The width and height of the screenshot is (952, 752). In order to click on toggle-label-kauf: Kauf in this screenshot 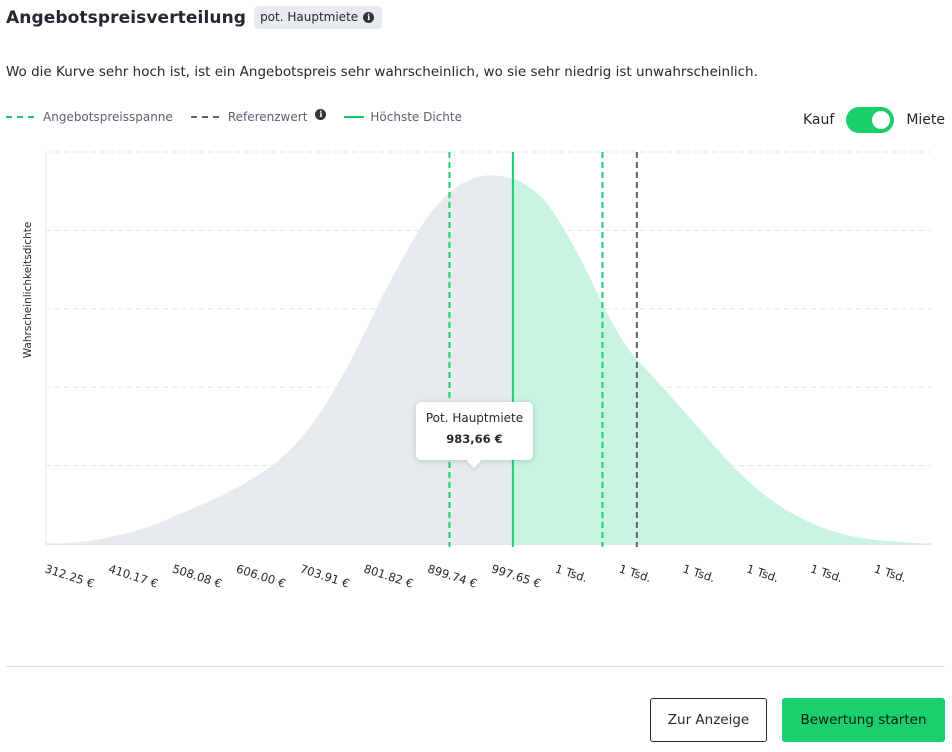, I will do `click(818, 120)`.